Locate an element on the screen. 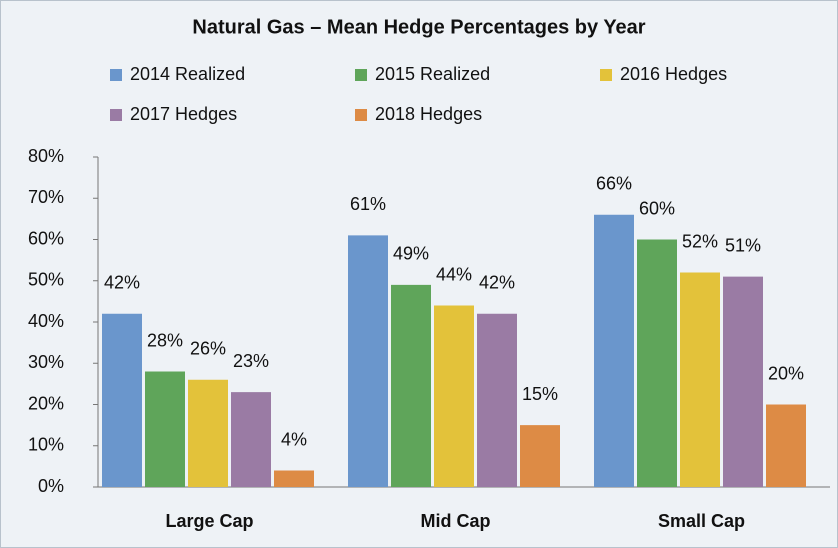 This screenshot has height=548, width=838. y-tick-label: 0% is located at coordinates (51, 486).